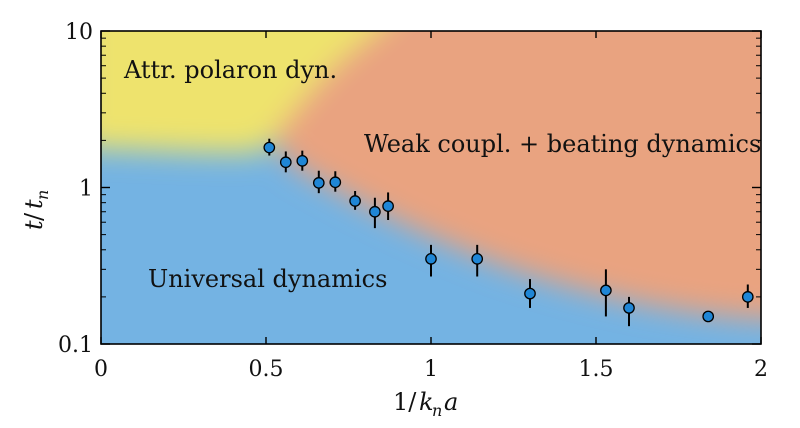 This screenshot has width=800, height=428. I want to click on x-tick-label: 1, so click(431, 369).